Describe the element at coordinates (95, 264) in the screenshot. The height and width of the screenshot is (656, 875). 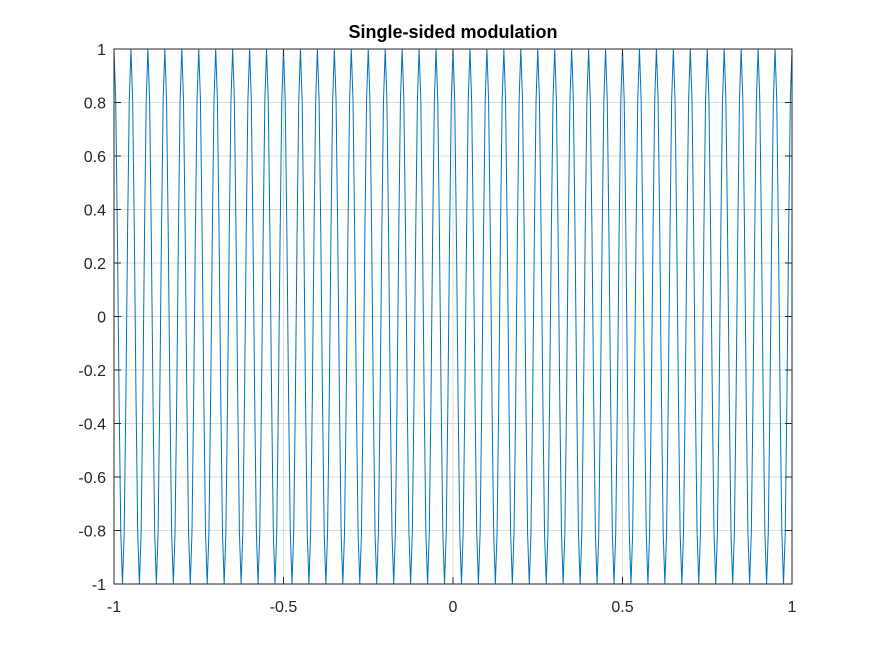
I see `y-tick-label: 0.2` at that location.